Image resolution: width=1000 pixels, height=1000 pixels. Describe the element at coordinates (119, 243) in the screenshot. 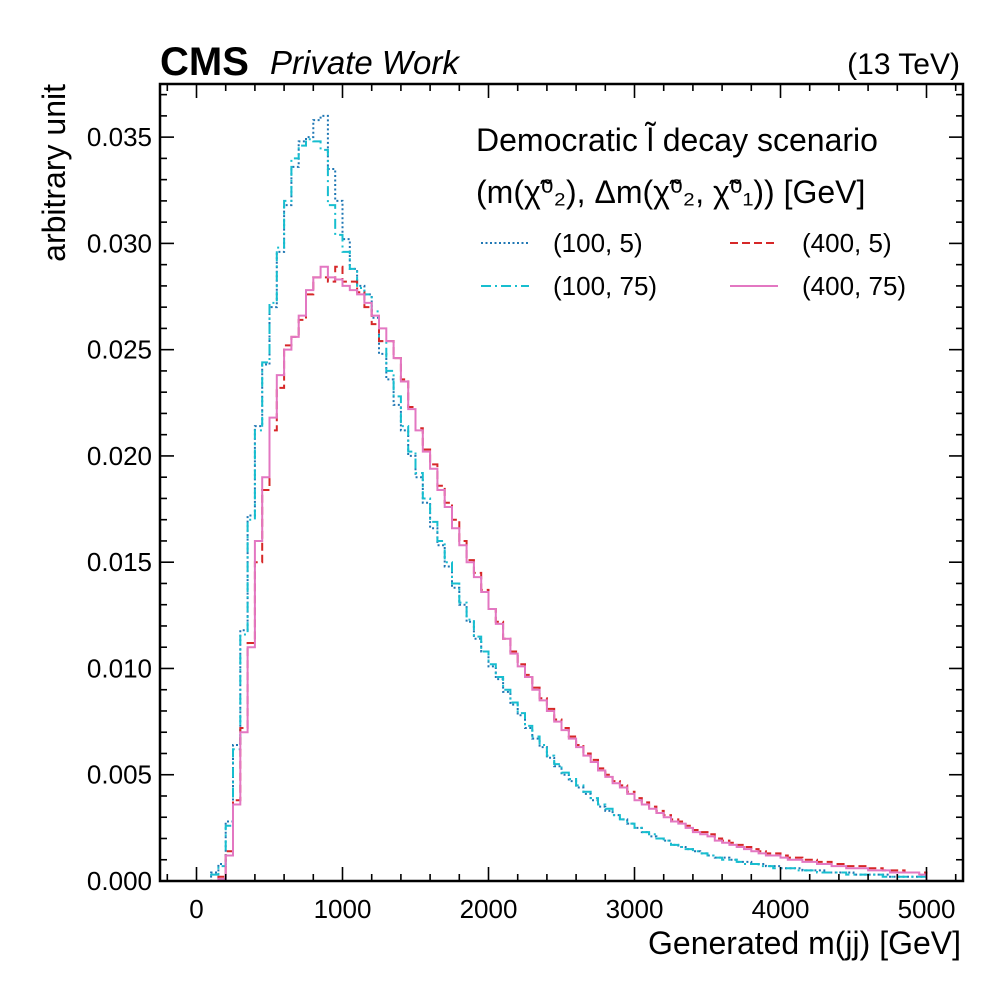

I see `y-tick-label: 0.030` at that location.